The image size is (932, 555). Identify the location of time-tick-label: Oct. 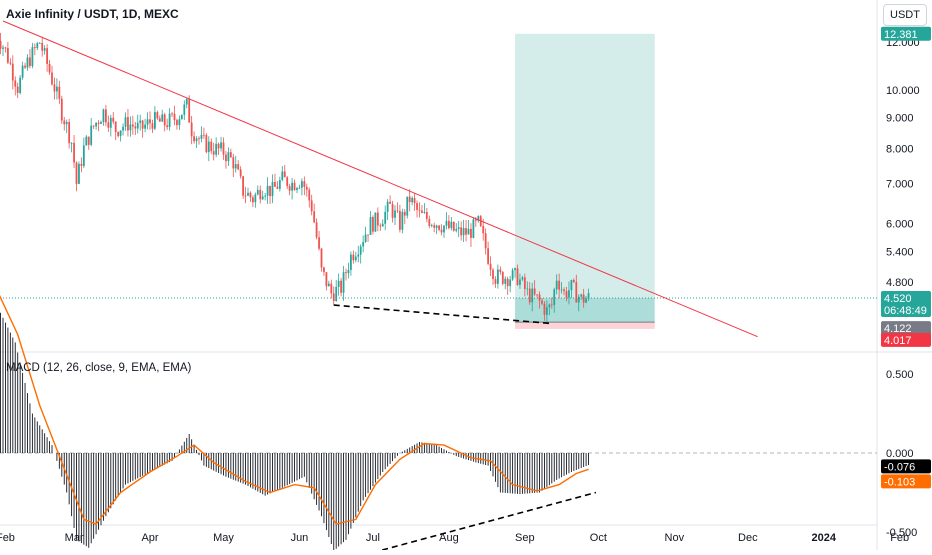
(598, 538).